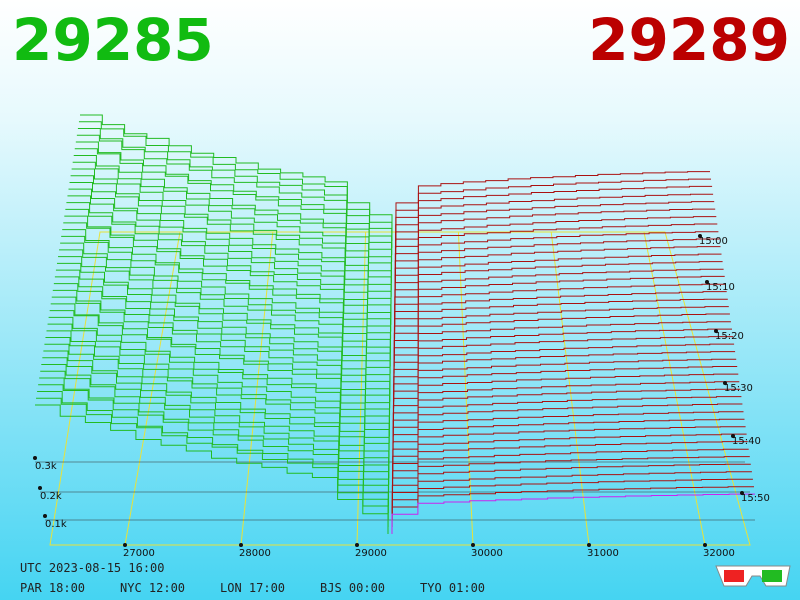 Image resolution: width=800 pixels, height=600 pixels. I want to click on 3d-glasses-icon, so click(753, 576).